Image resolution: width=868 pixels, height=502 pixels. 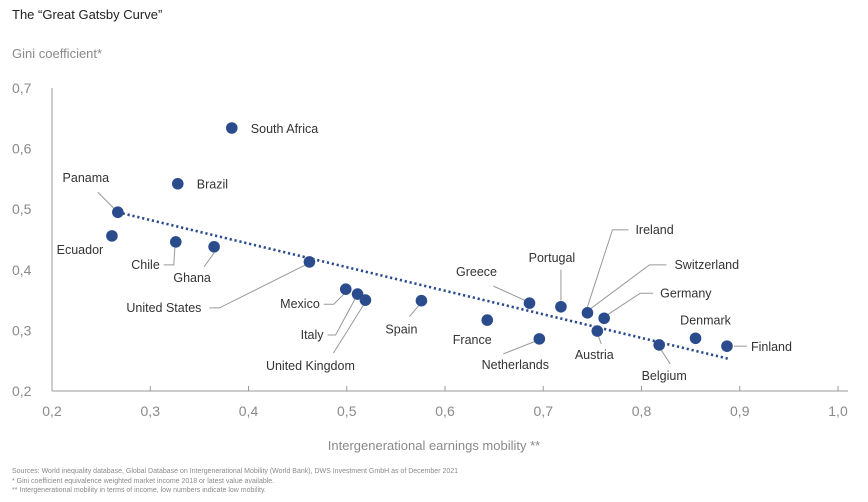 I want to click on point-label-netherlands: Netherlands, so click(x=515, y=365).